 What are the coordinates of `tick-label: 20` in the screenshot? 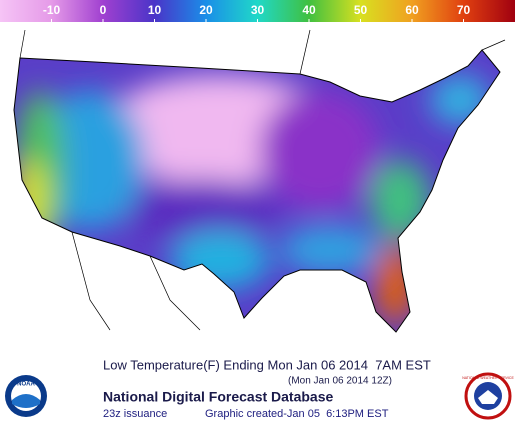 It's located at (206, 10).